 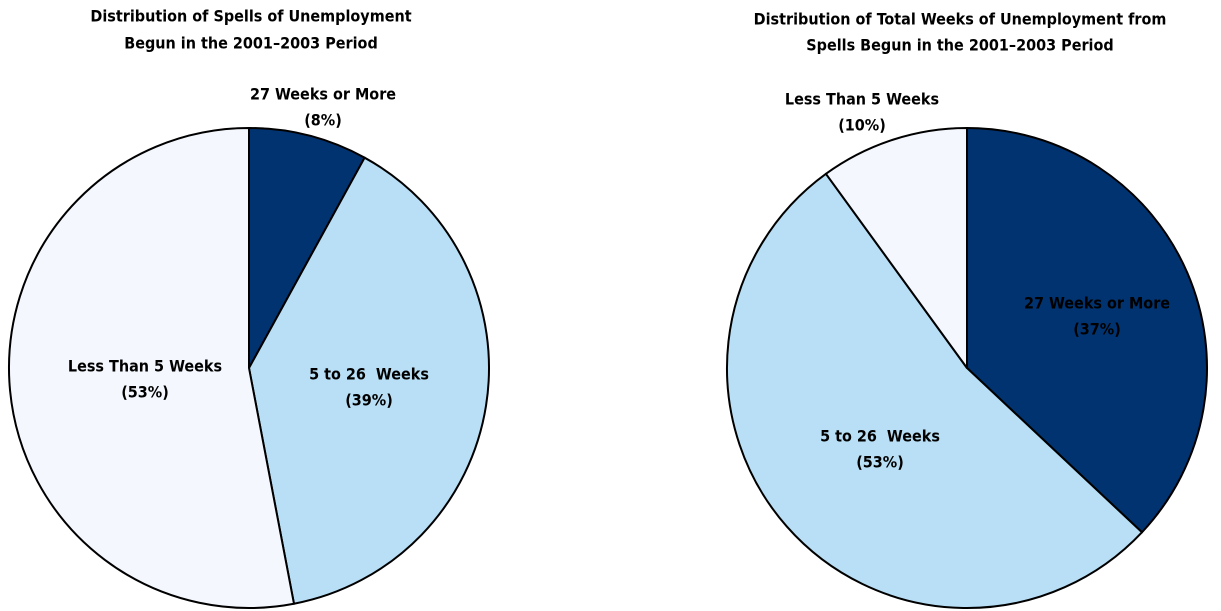 I want to click on slice-value-label: (10%), so click(x=862, y=125).